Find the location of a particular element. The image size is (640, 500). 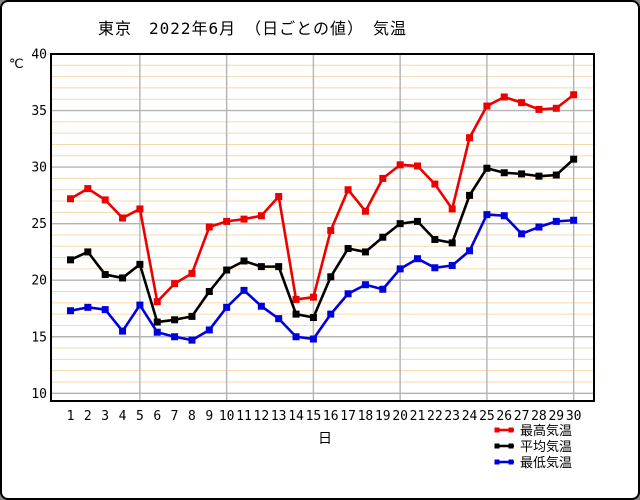

x-tick-label: 3 is located at coordinates (105, 416).